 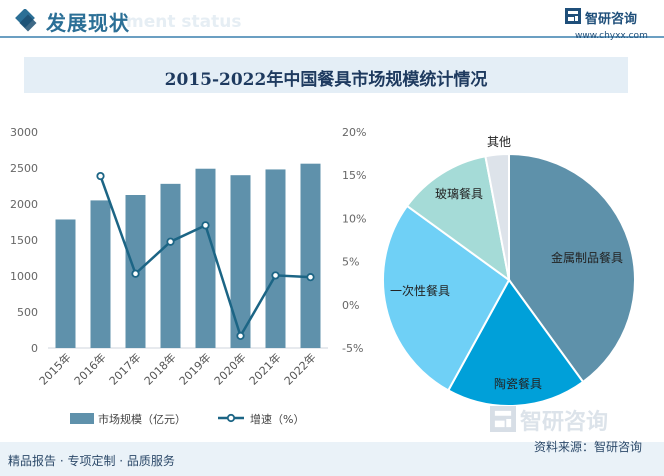 I want to click on x-tick-label: 2017年, so click(x=124, y=368).